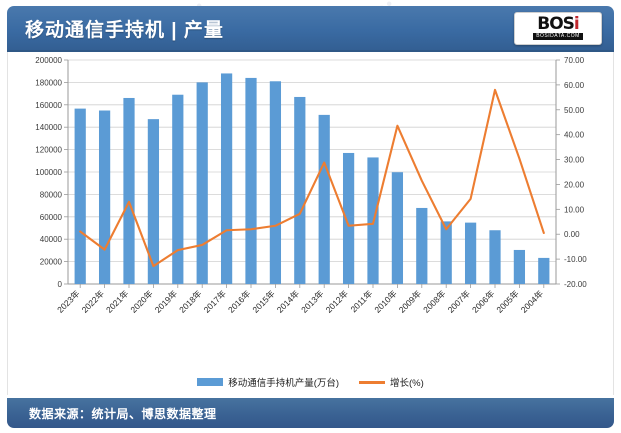 The height and width of the screenshot is (433, 621). What do you see at coordinates (312, 301) in the screenshot?
I see `x-axis-label: 2013年` at bounding box center [312, 301].